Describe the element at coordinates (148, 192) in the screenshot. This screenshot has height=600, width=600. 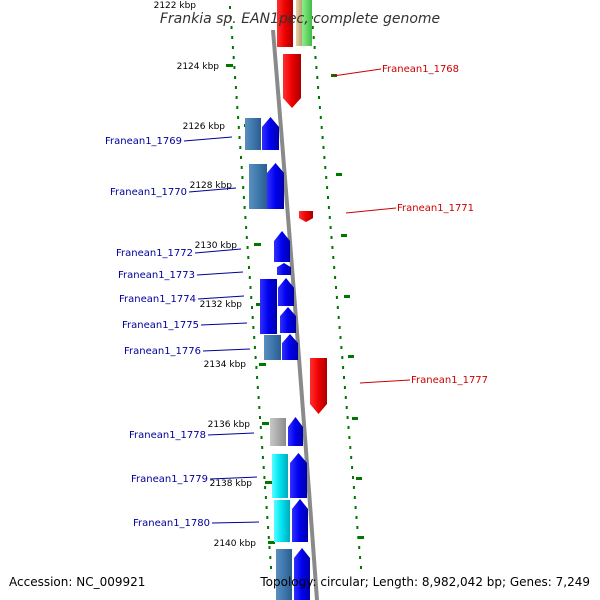
I see `gene-label-franean1-1770: Franean1_1770` at that location.